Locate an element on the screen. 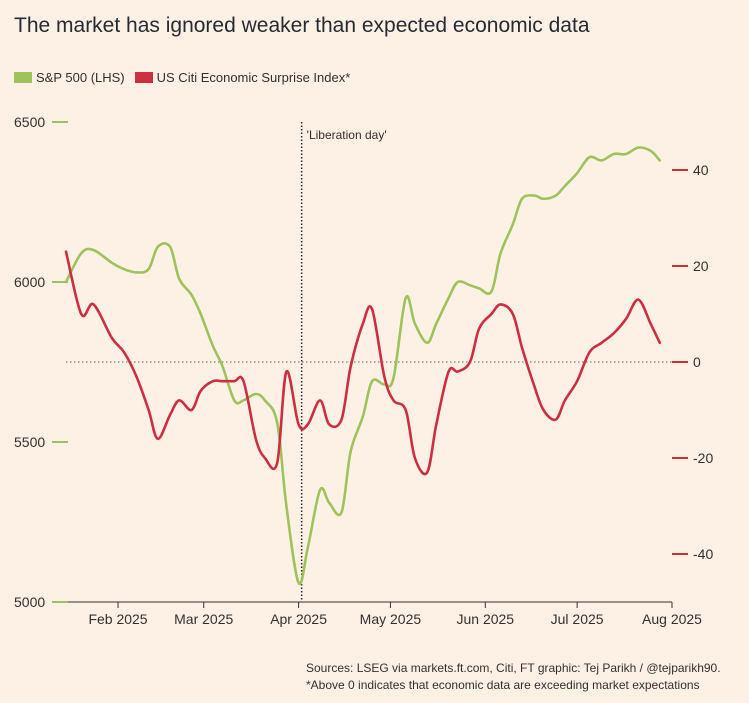 The width and height of the screenshot is (749, 703). legend-swatch-citi is located at coordinates (143, 77).